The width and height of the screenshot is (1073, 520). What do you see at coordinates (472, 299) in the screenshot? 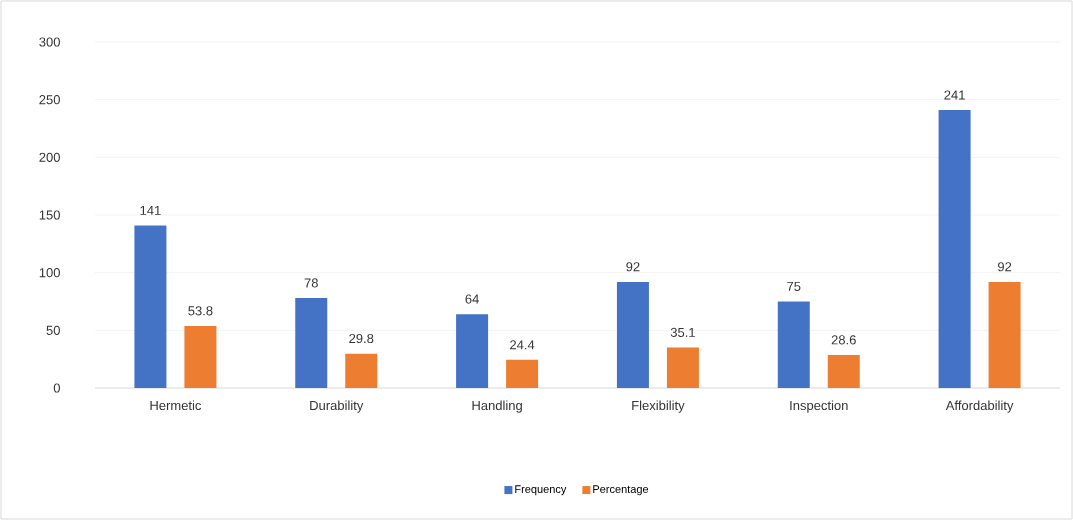
I see `data-label: 64` at bounding box center [472, 299].